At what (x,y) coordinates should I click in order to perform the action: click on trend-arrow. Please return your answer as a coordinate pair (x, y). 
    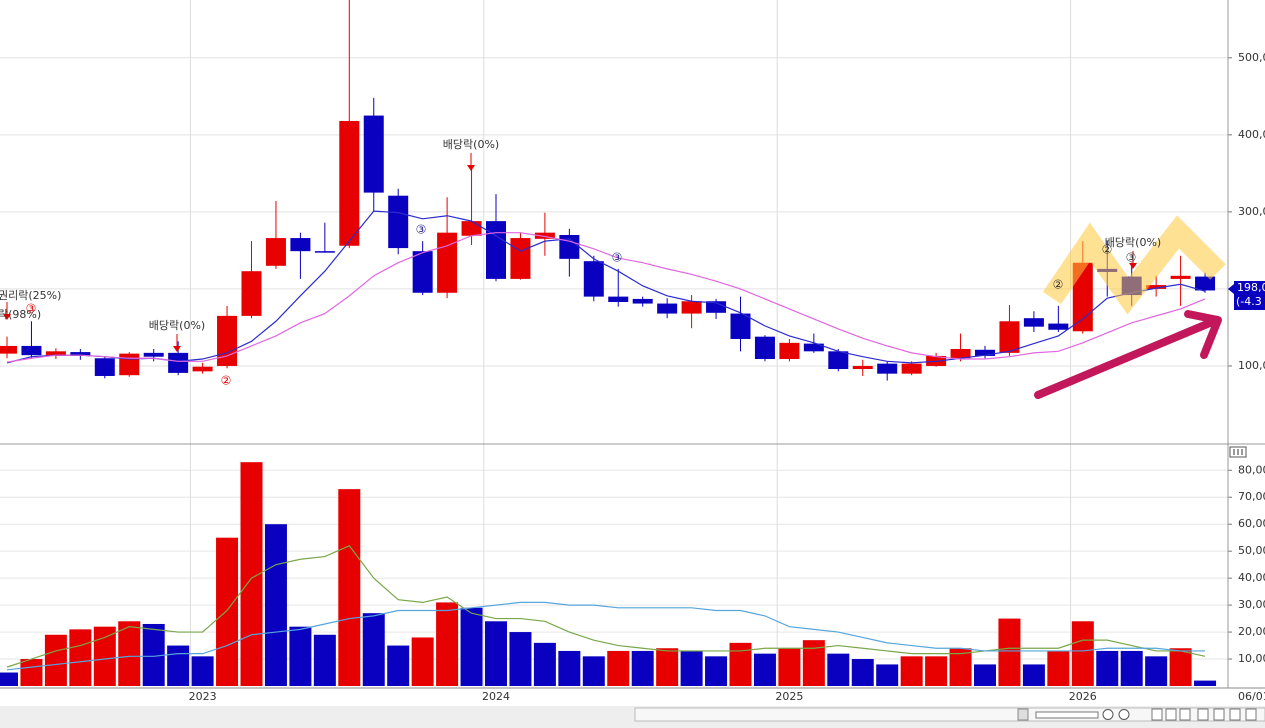
    Looking at the image, I should click on (1125, 358).